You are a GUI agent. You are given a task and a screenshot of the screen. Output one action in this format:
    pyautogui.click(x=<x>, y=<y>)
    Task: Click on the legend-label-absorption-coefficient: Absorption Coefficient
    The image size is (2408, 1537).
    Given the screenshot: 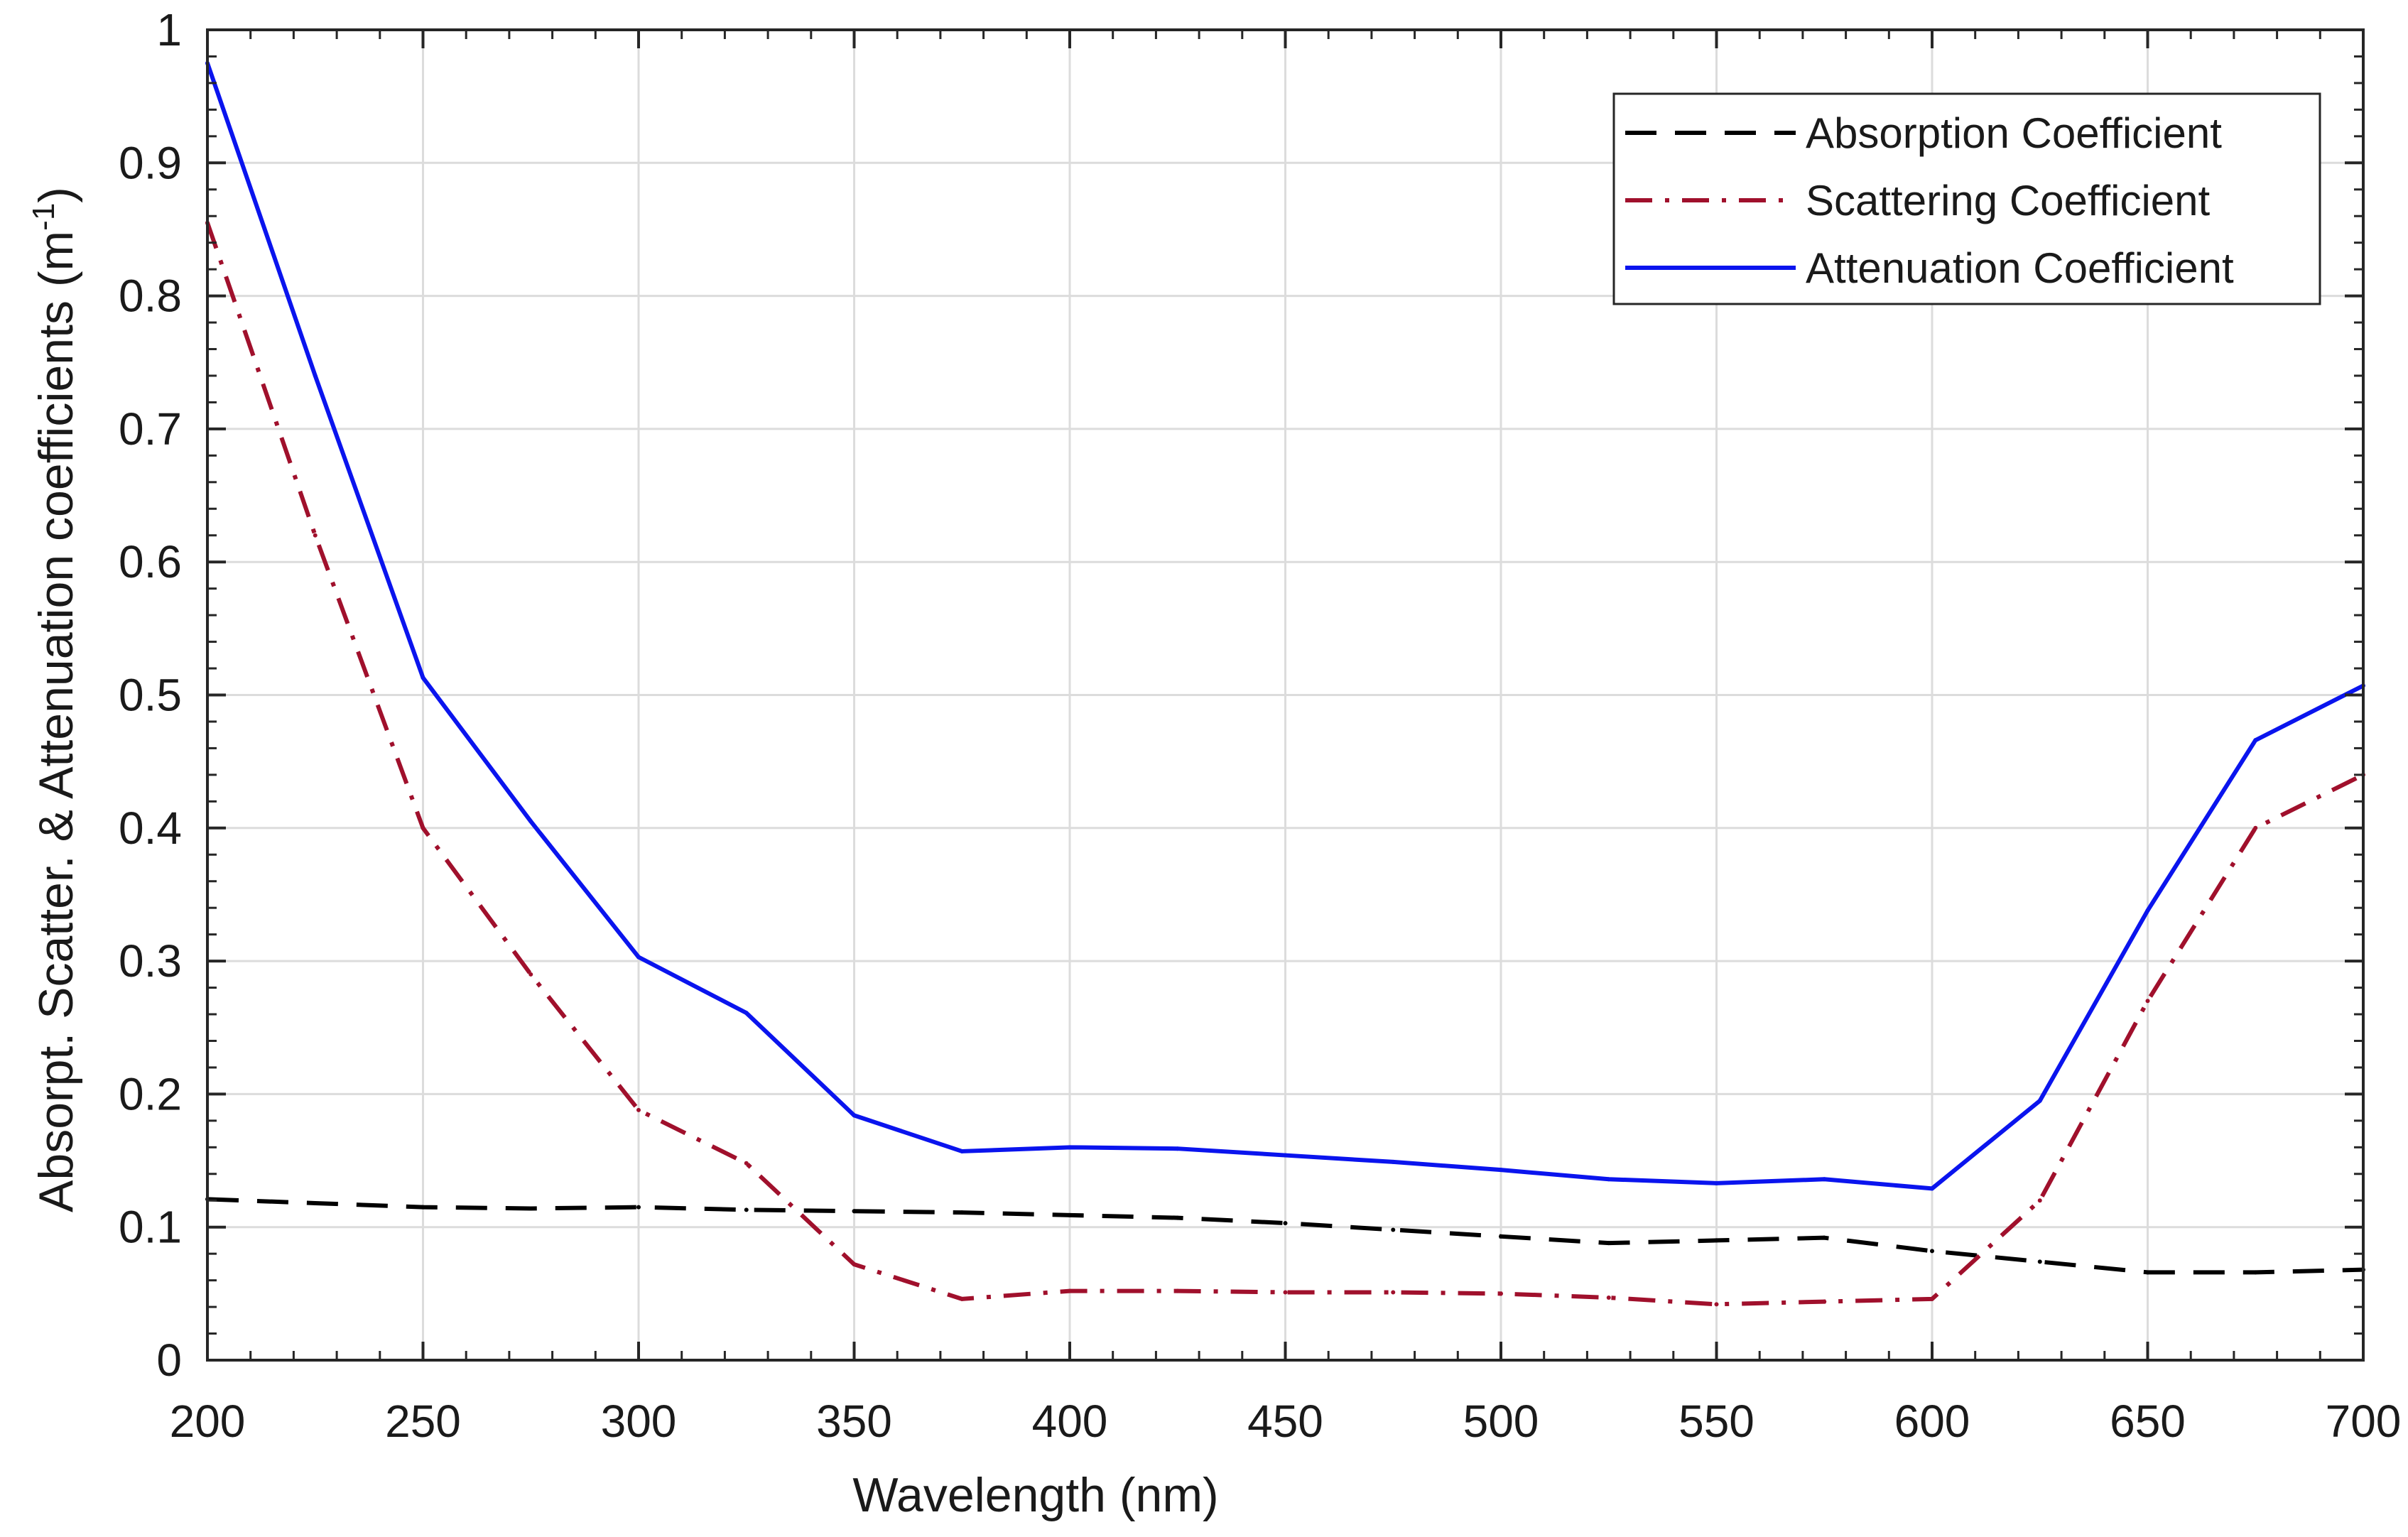 What is the action you would take?
    pyautogui.click(x=2014, y=133)
    